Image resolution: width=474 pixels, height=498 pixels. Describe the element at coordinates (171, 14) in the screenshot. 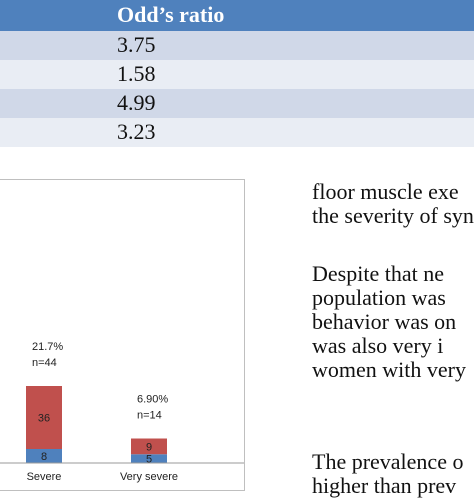

I see `odds-ratio-header: Odd’s ratio` at that location.